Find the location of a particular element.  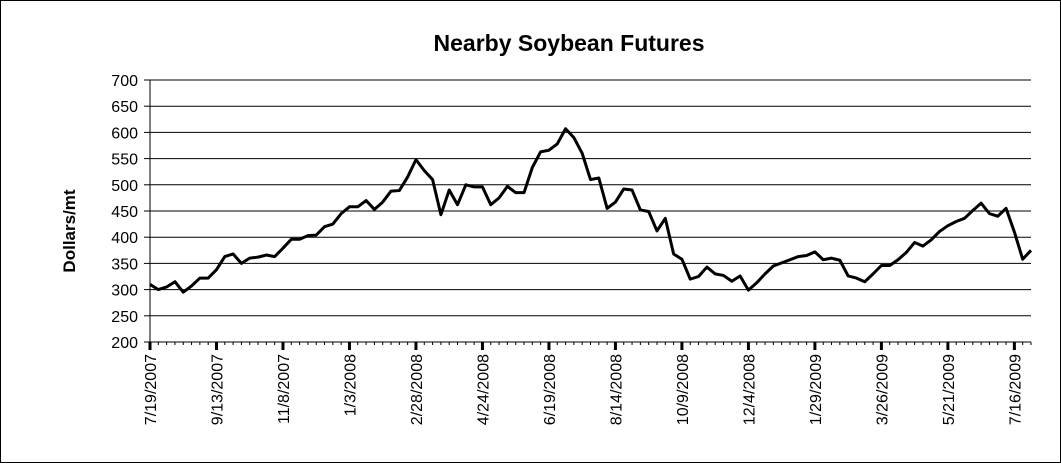

y-tick-label: 450 is located at coordinates (124, 212).